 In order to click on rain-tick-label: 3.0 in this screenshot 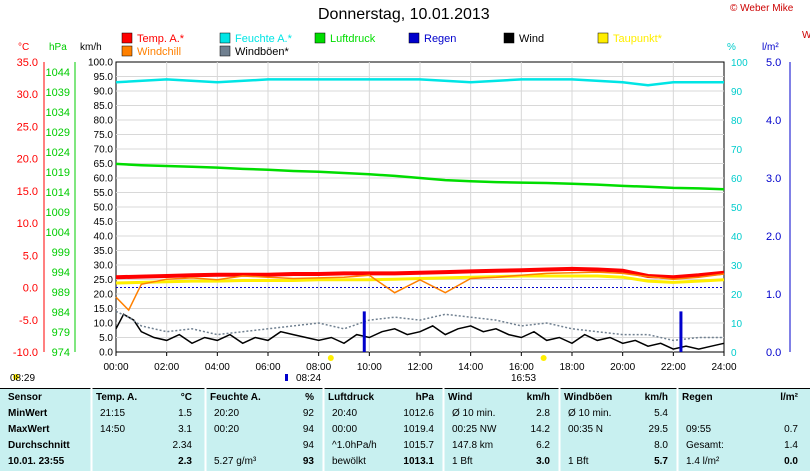, I will do `click(773, 179)`.